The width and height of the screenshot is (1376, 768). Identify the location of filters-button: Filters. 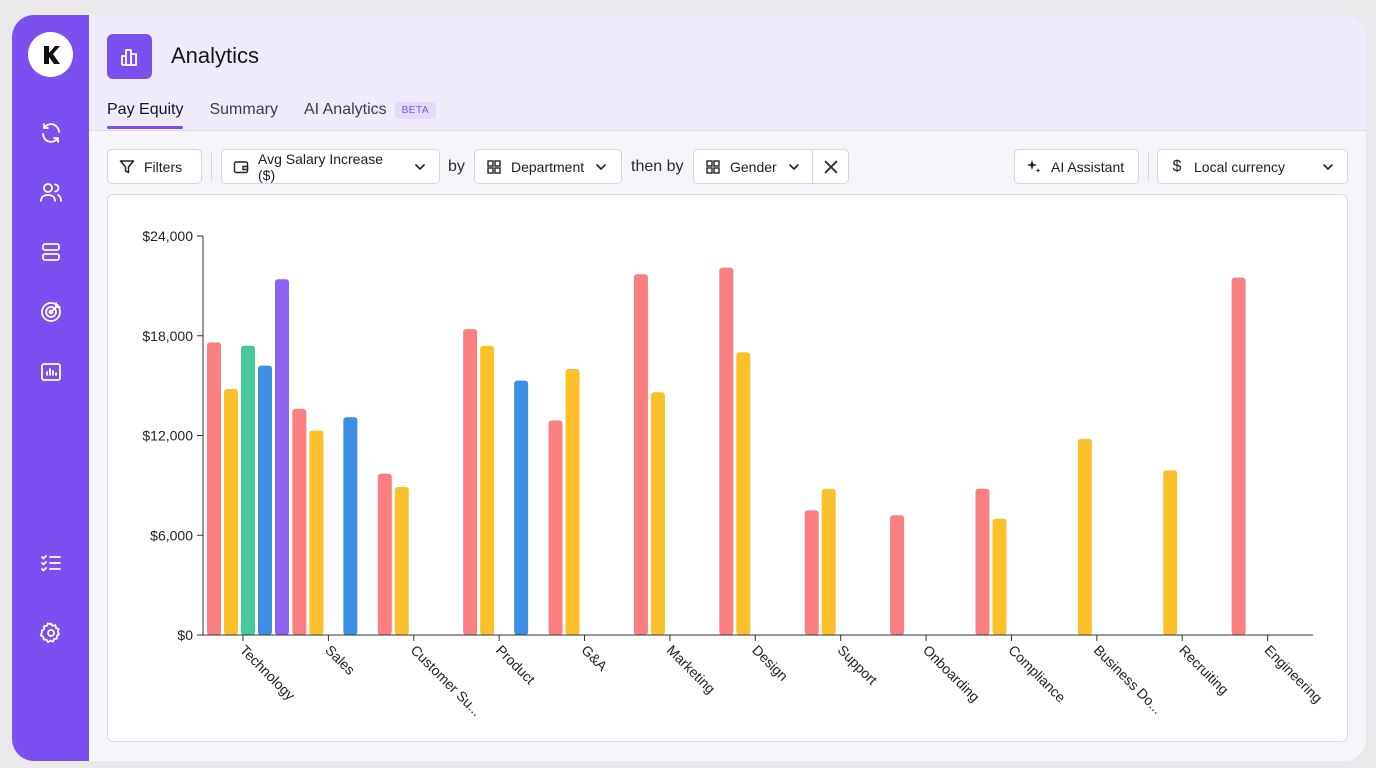
(154, 166).